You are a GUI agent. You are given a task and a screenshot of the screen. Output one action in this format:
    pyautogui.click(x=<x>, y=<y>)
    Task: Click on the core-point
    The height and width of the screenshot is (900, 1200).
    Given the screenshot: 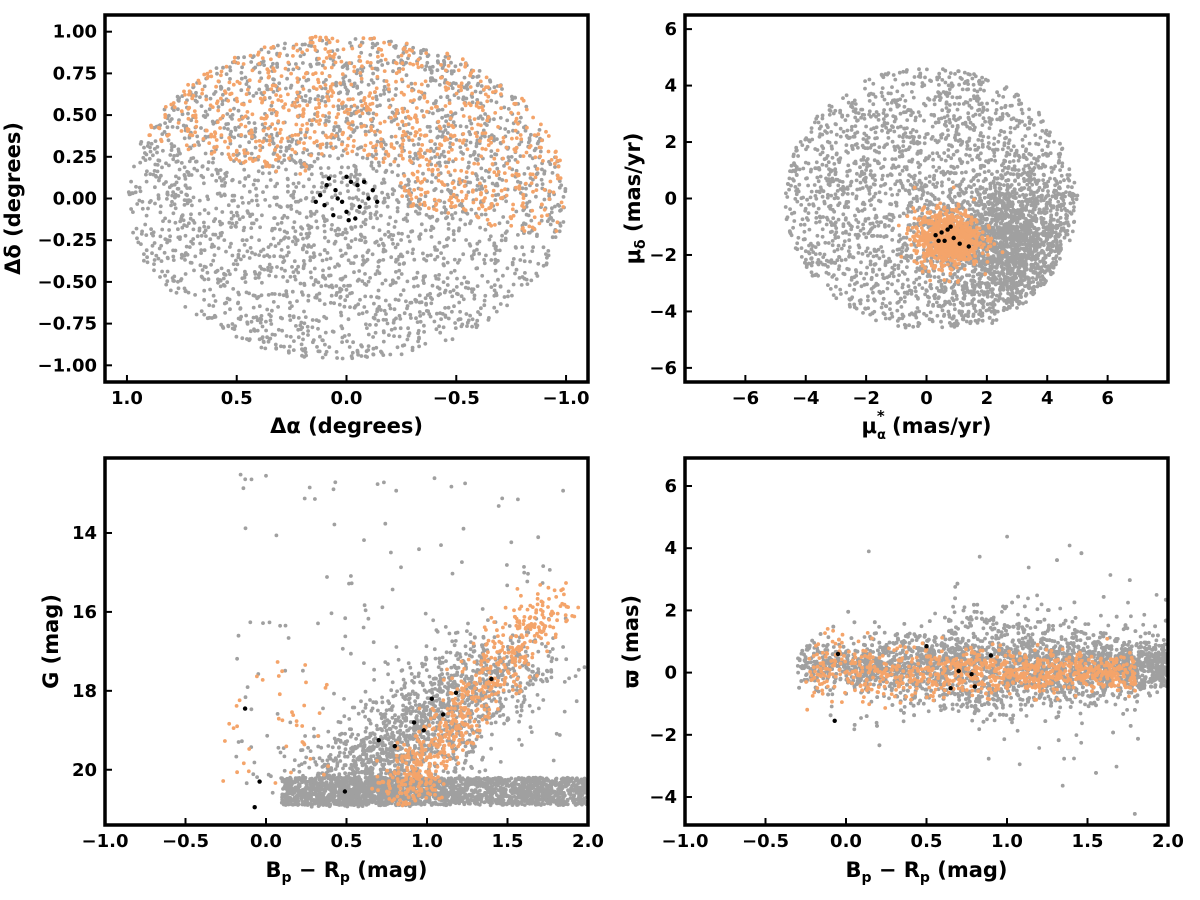 What is the action you would take?
    pyautogui.click(x=342, y=201)
    